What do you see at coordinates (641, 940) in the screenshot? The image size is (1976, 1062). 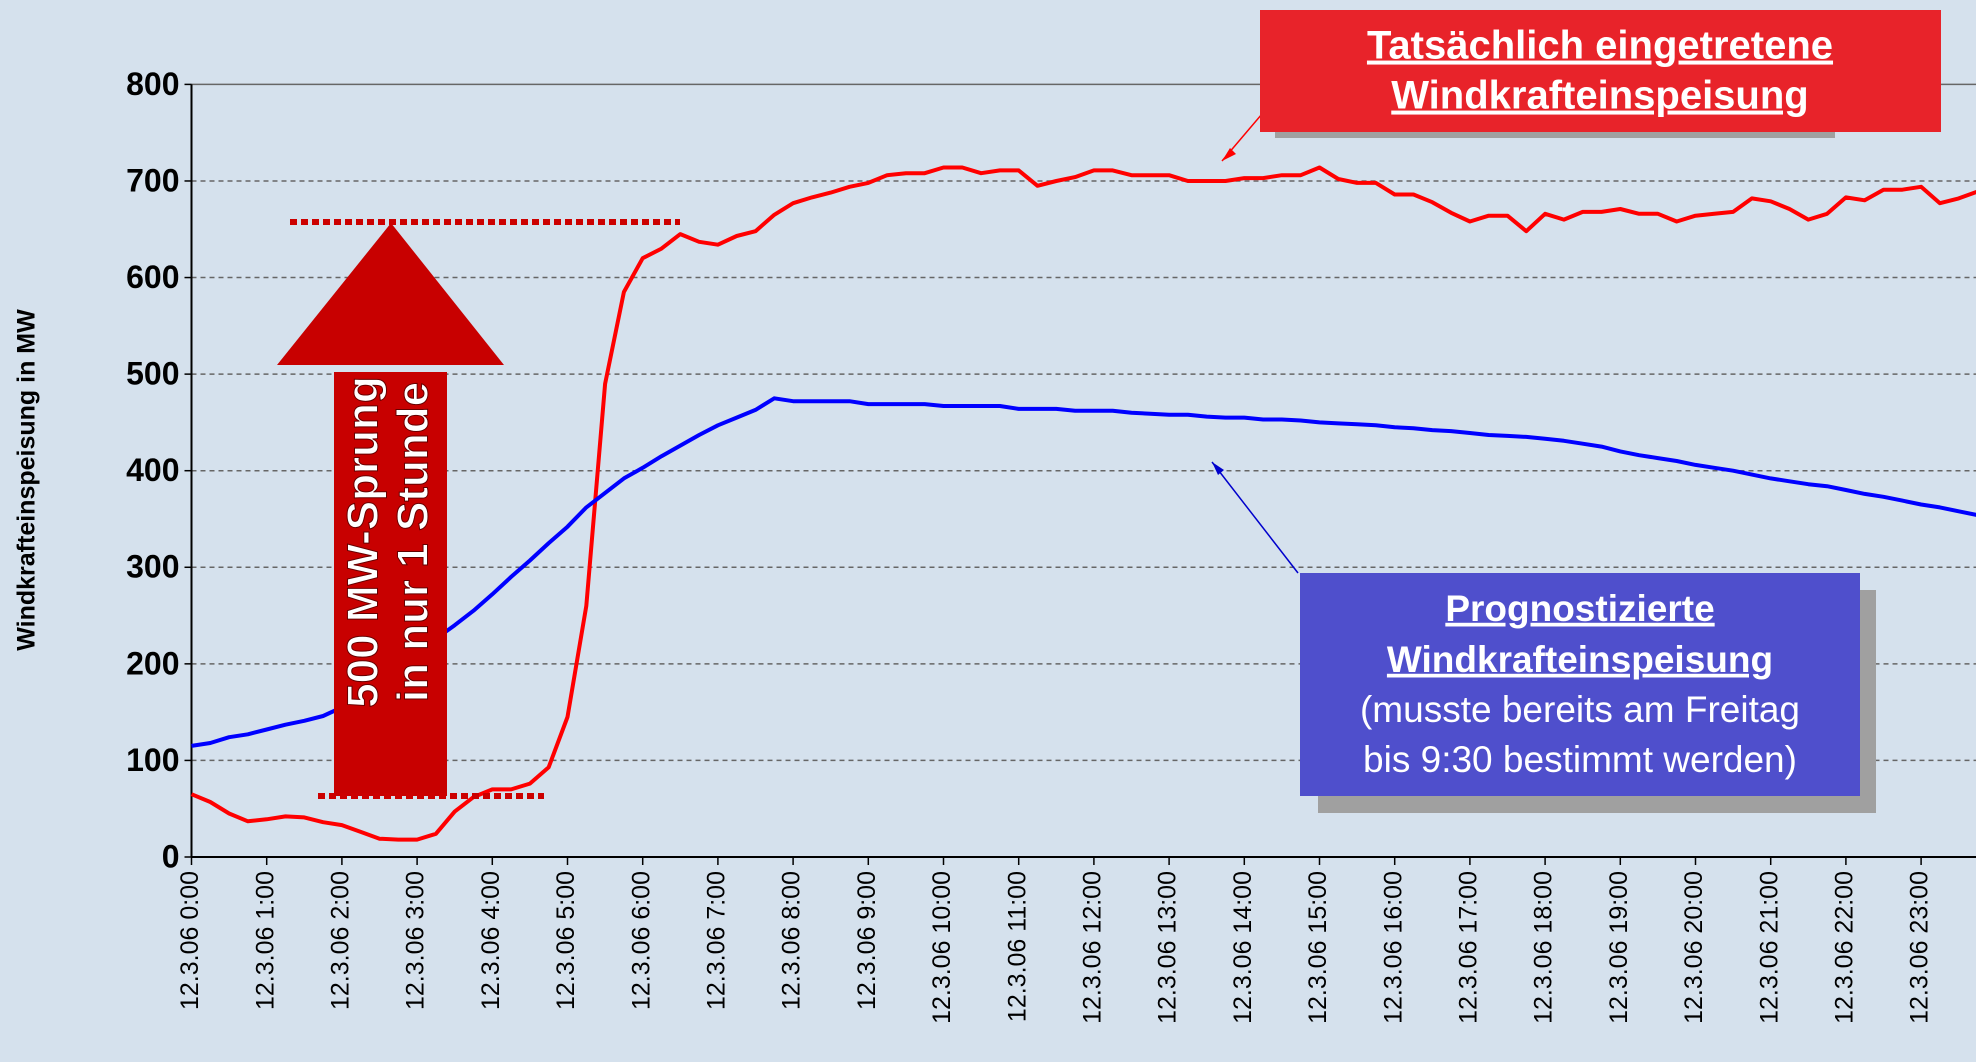 I see `x-tick-label: 12.3.06 6:00` at bounding box center [641, 940].